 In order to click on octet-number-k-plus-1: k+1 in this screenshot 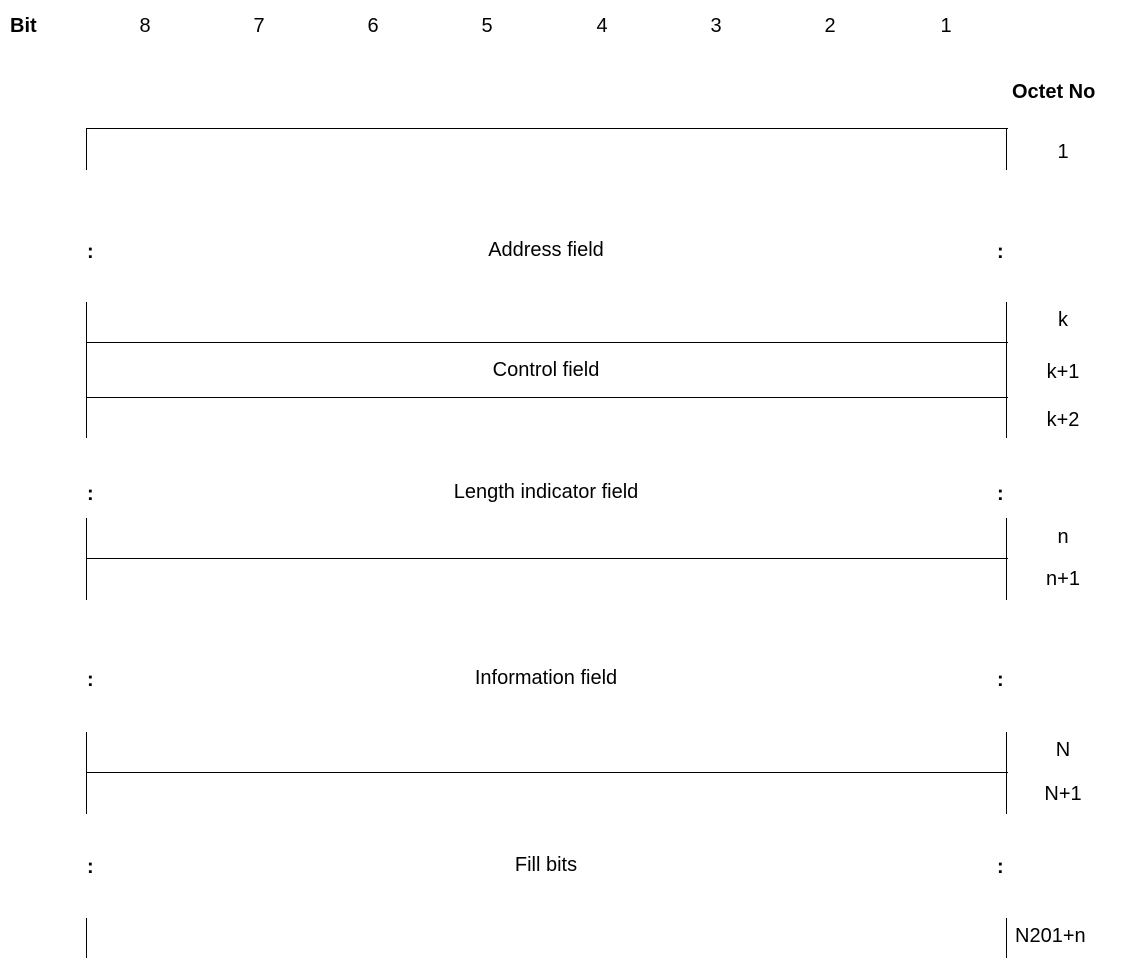, I will do `click(1063, 372)`.